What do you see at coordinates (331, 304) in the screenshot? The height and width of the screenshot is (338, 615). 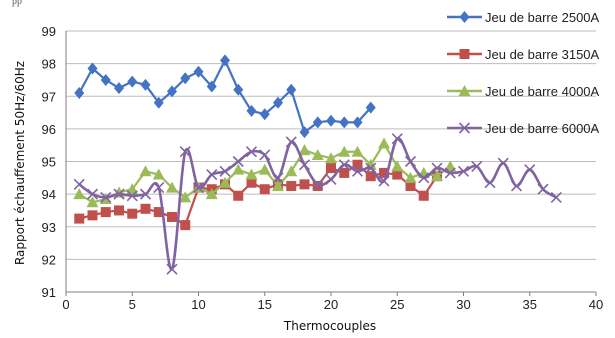 I see `x-tick-label: 20` at bounding box center [331, 304].